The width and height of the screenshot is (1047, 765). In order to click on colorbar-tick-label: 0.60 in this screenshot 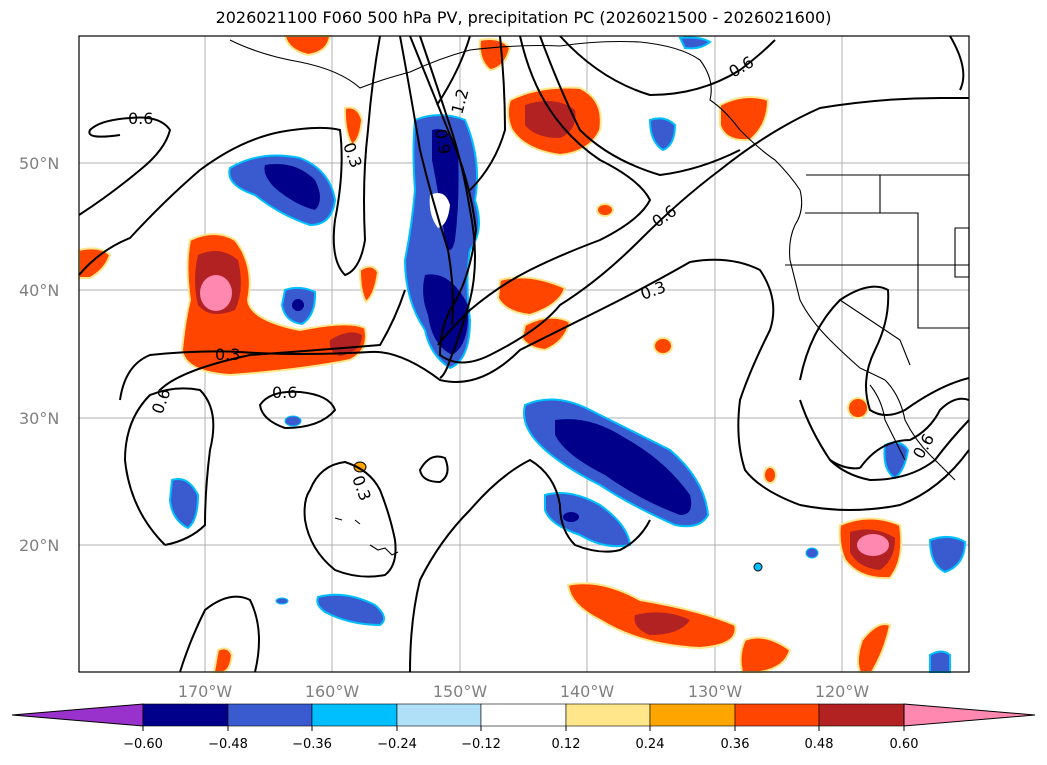, I will do `click(904, 744)`.